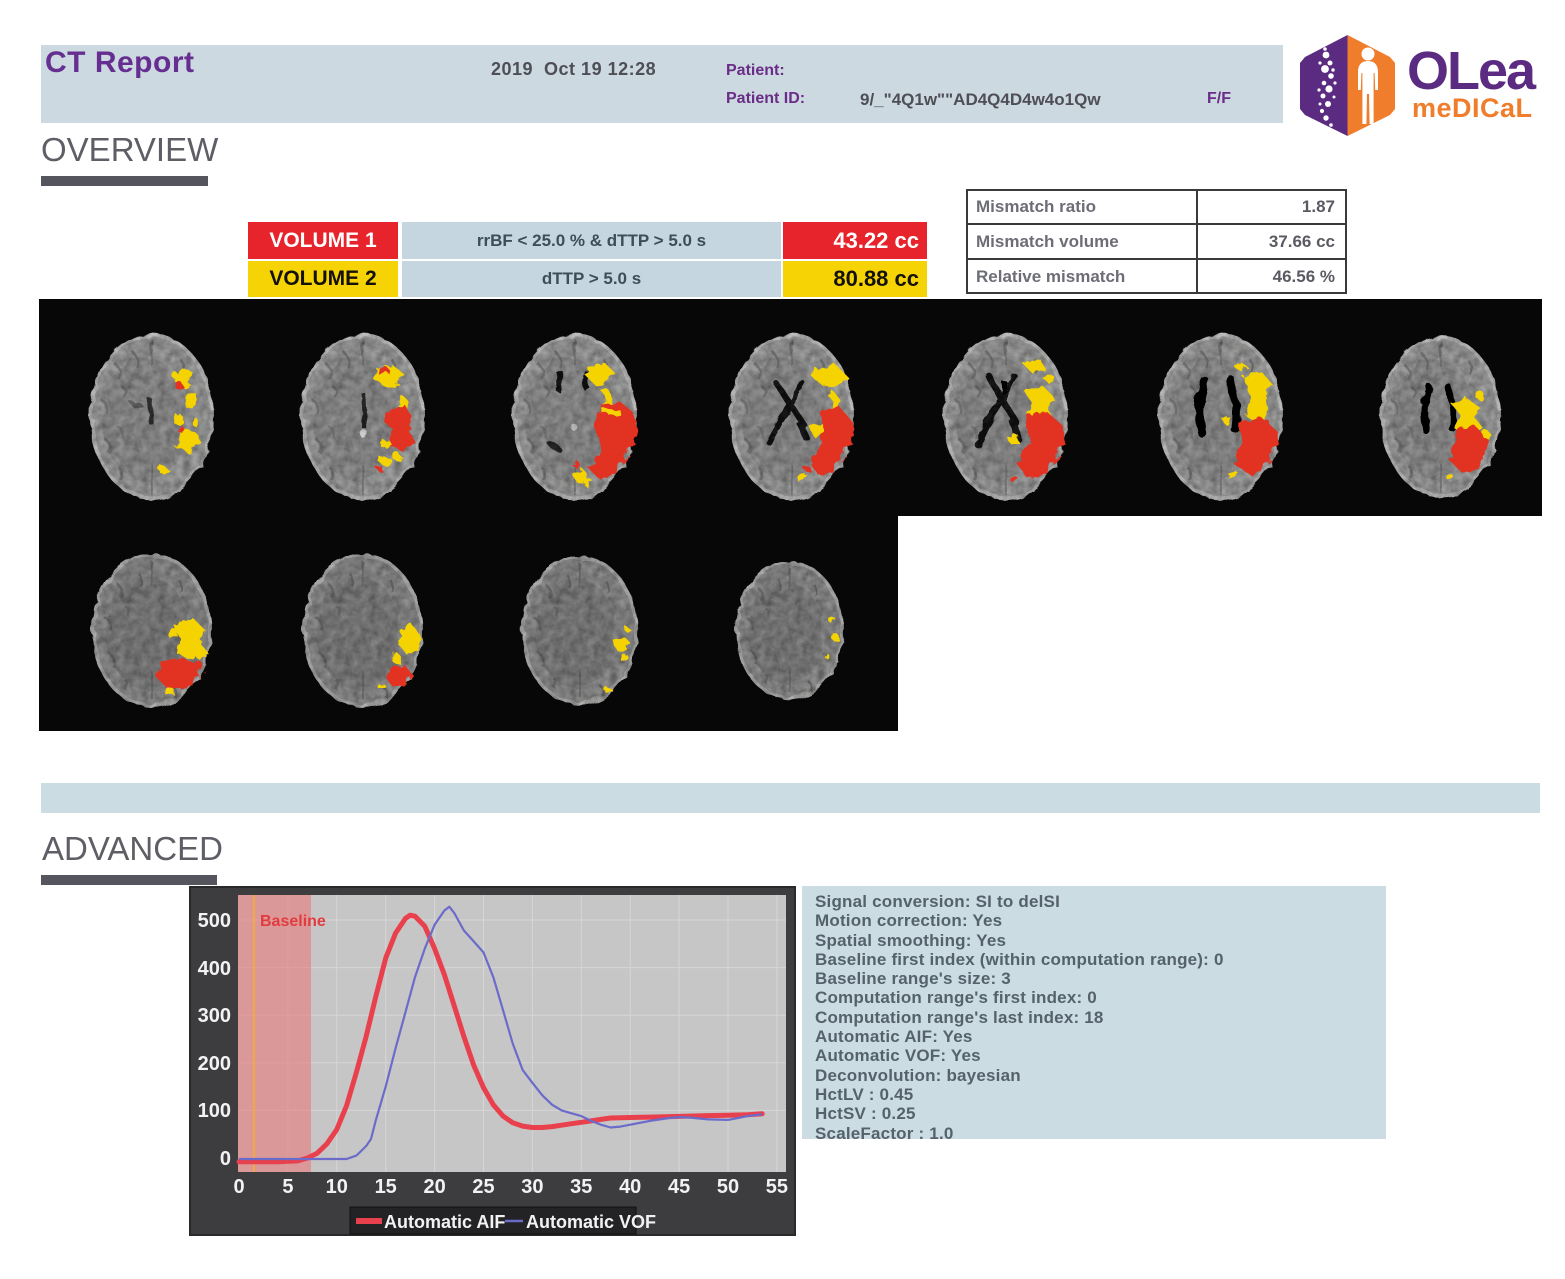  What do you see at coordinates (483, 1187) in the screenshot?
I see `svg-text: 25` at bounding box center [483, 1187].